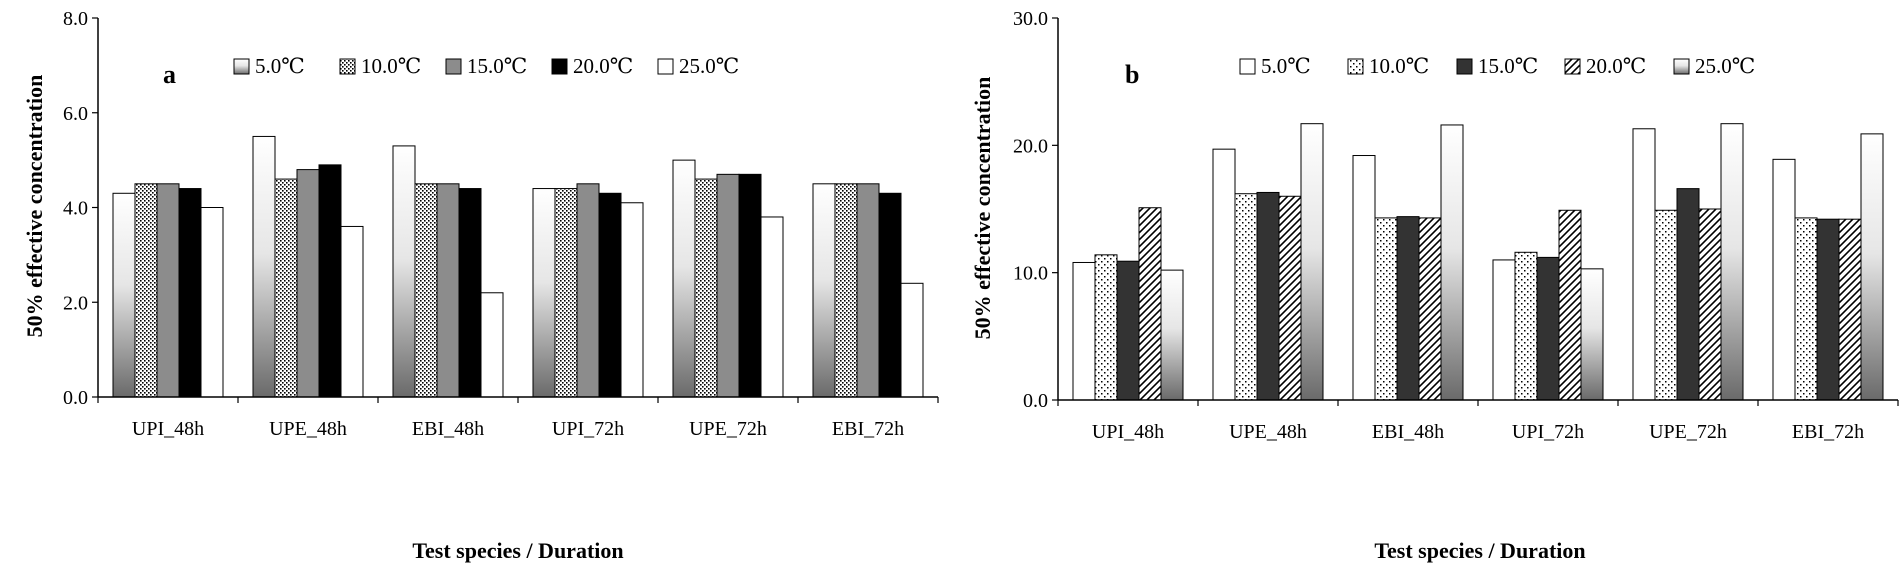  Describe the element at coordinates (709, 66) in the screenshot. I see `legend-label: 25.0℃` at that location.